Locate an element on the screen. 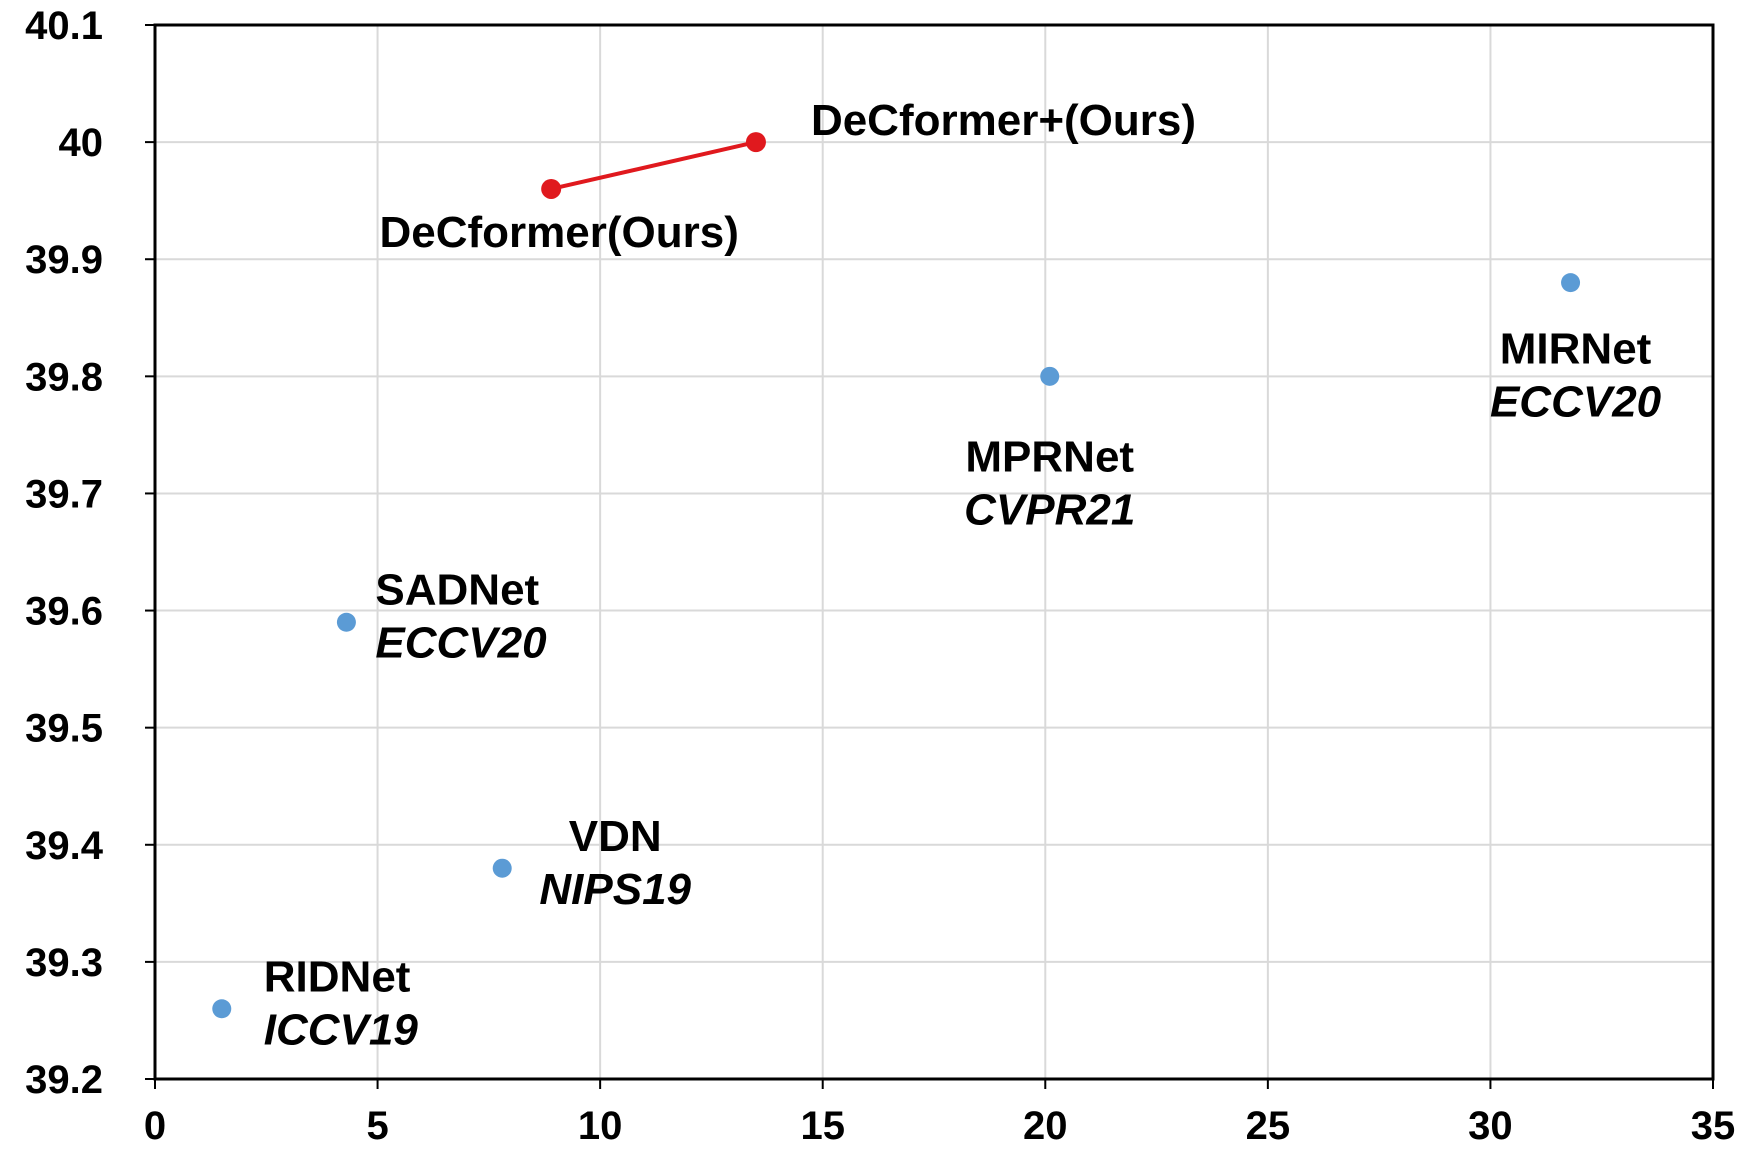 The image size is (1746, 1172). series-lines is located at coordinates (653, 165).